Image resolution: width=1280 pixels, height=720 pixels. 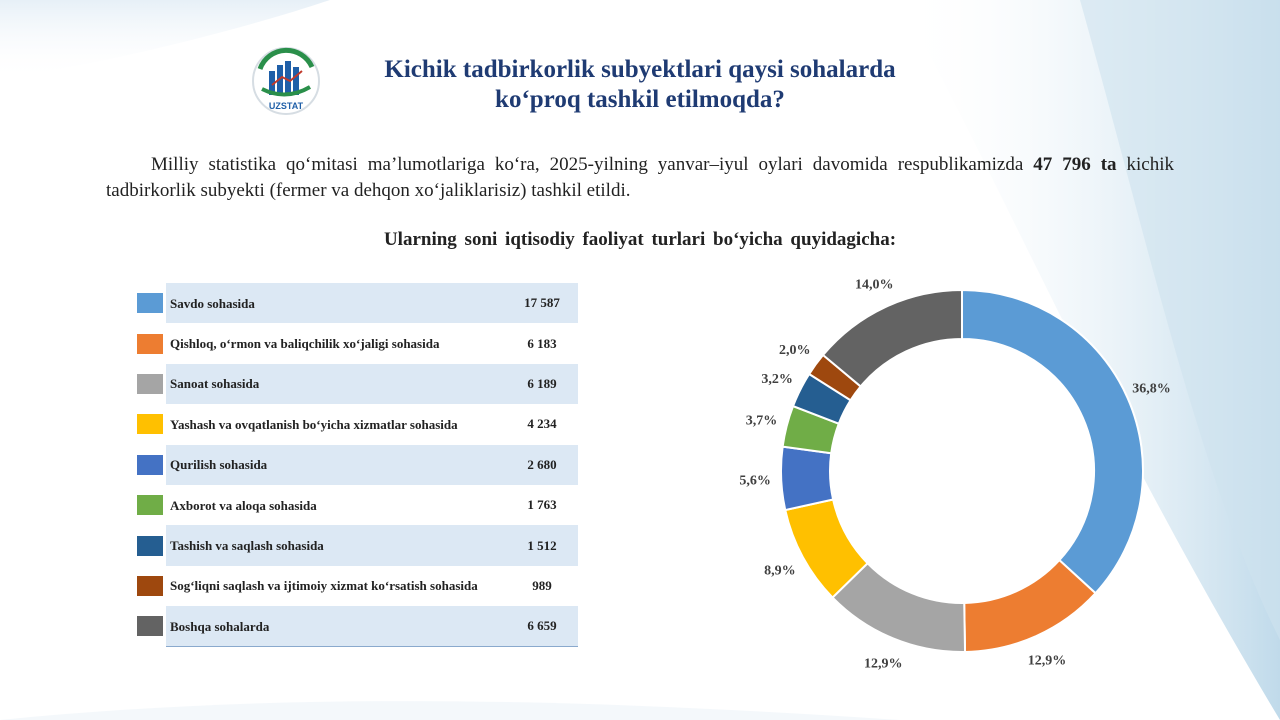 What do you see at coordinates (1075, 164) in the screenshot?
I see `intro-highlight-count: 47 796 ta` at bounding box center [1075, 164].